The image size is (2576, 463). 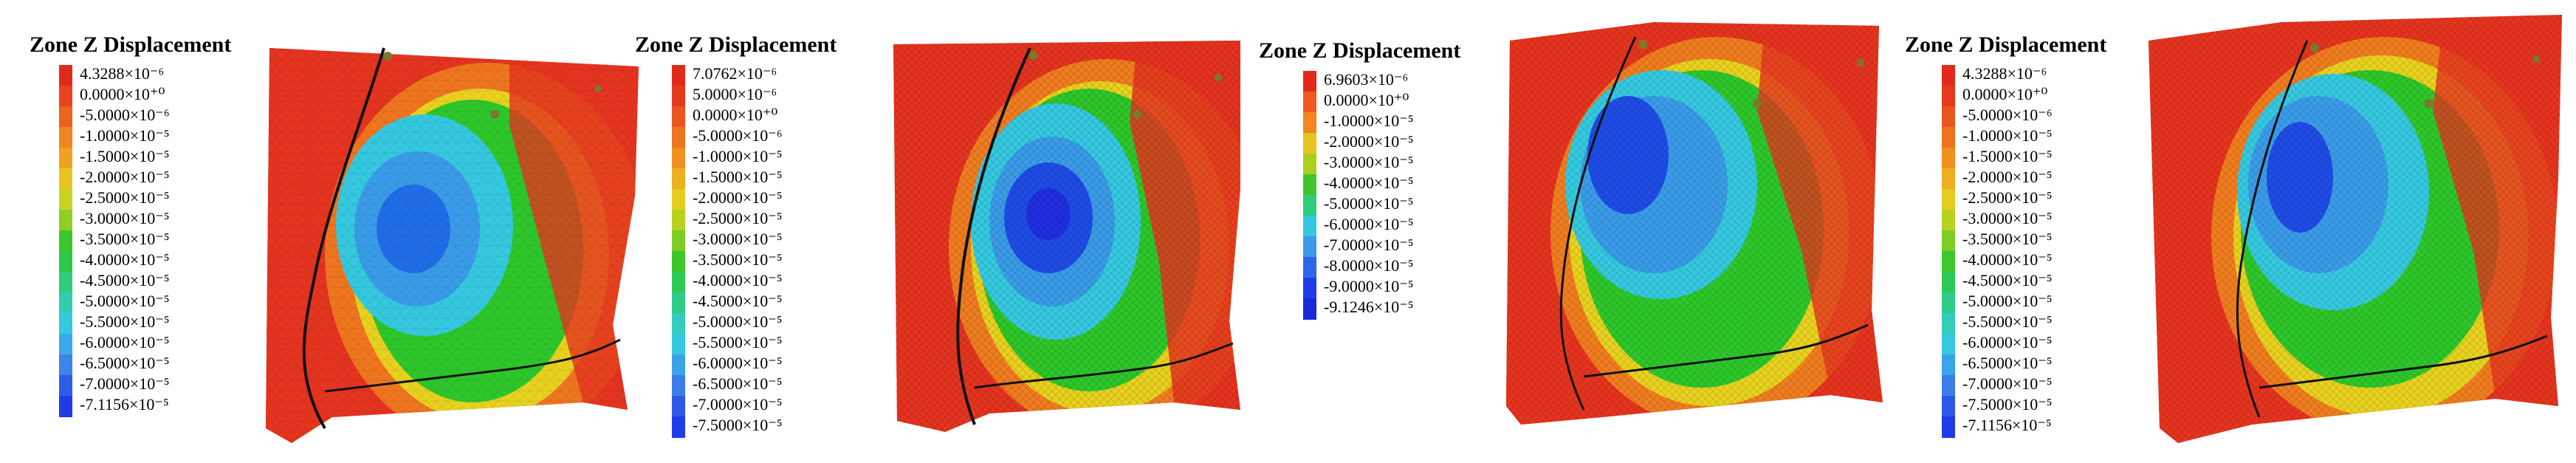 I want to click on legend-tick-label: 7.0762×10⁻⁶, so click(x=735, y=74).